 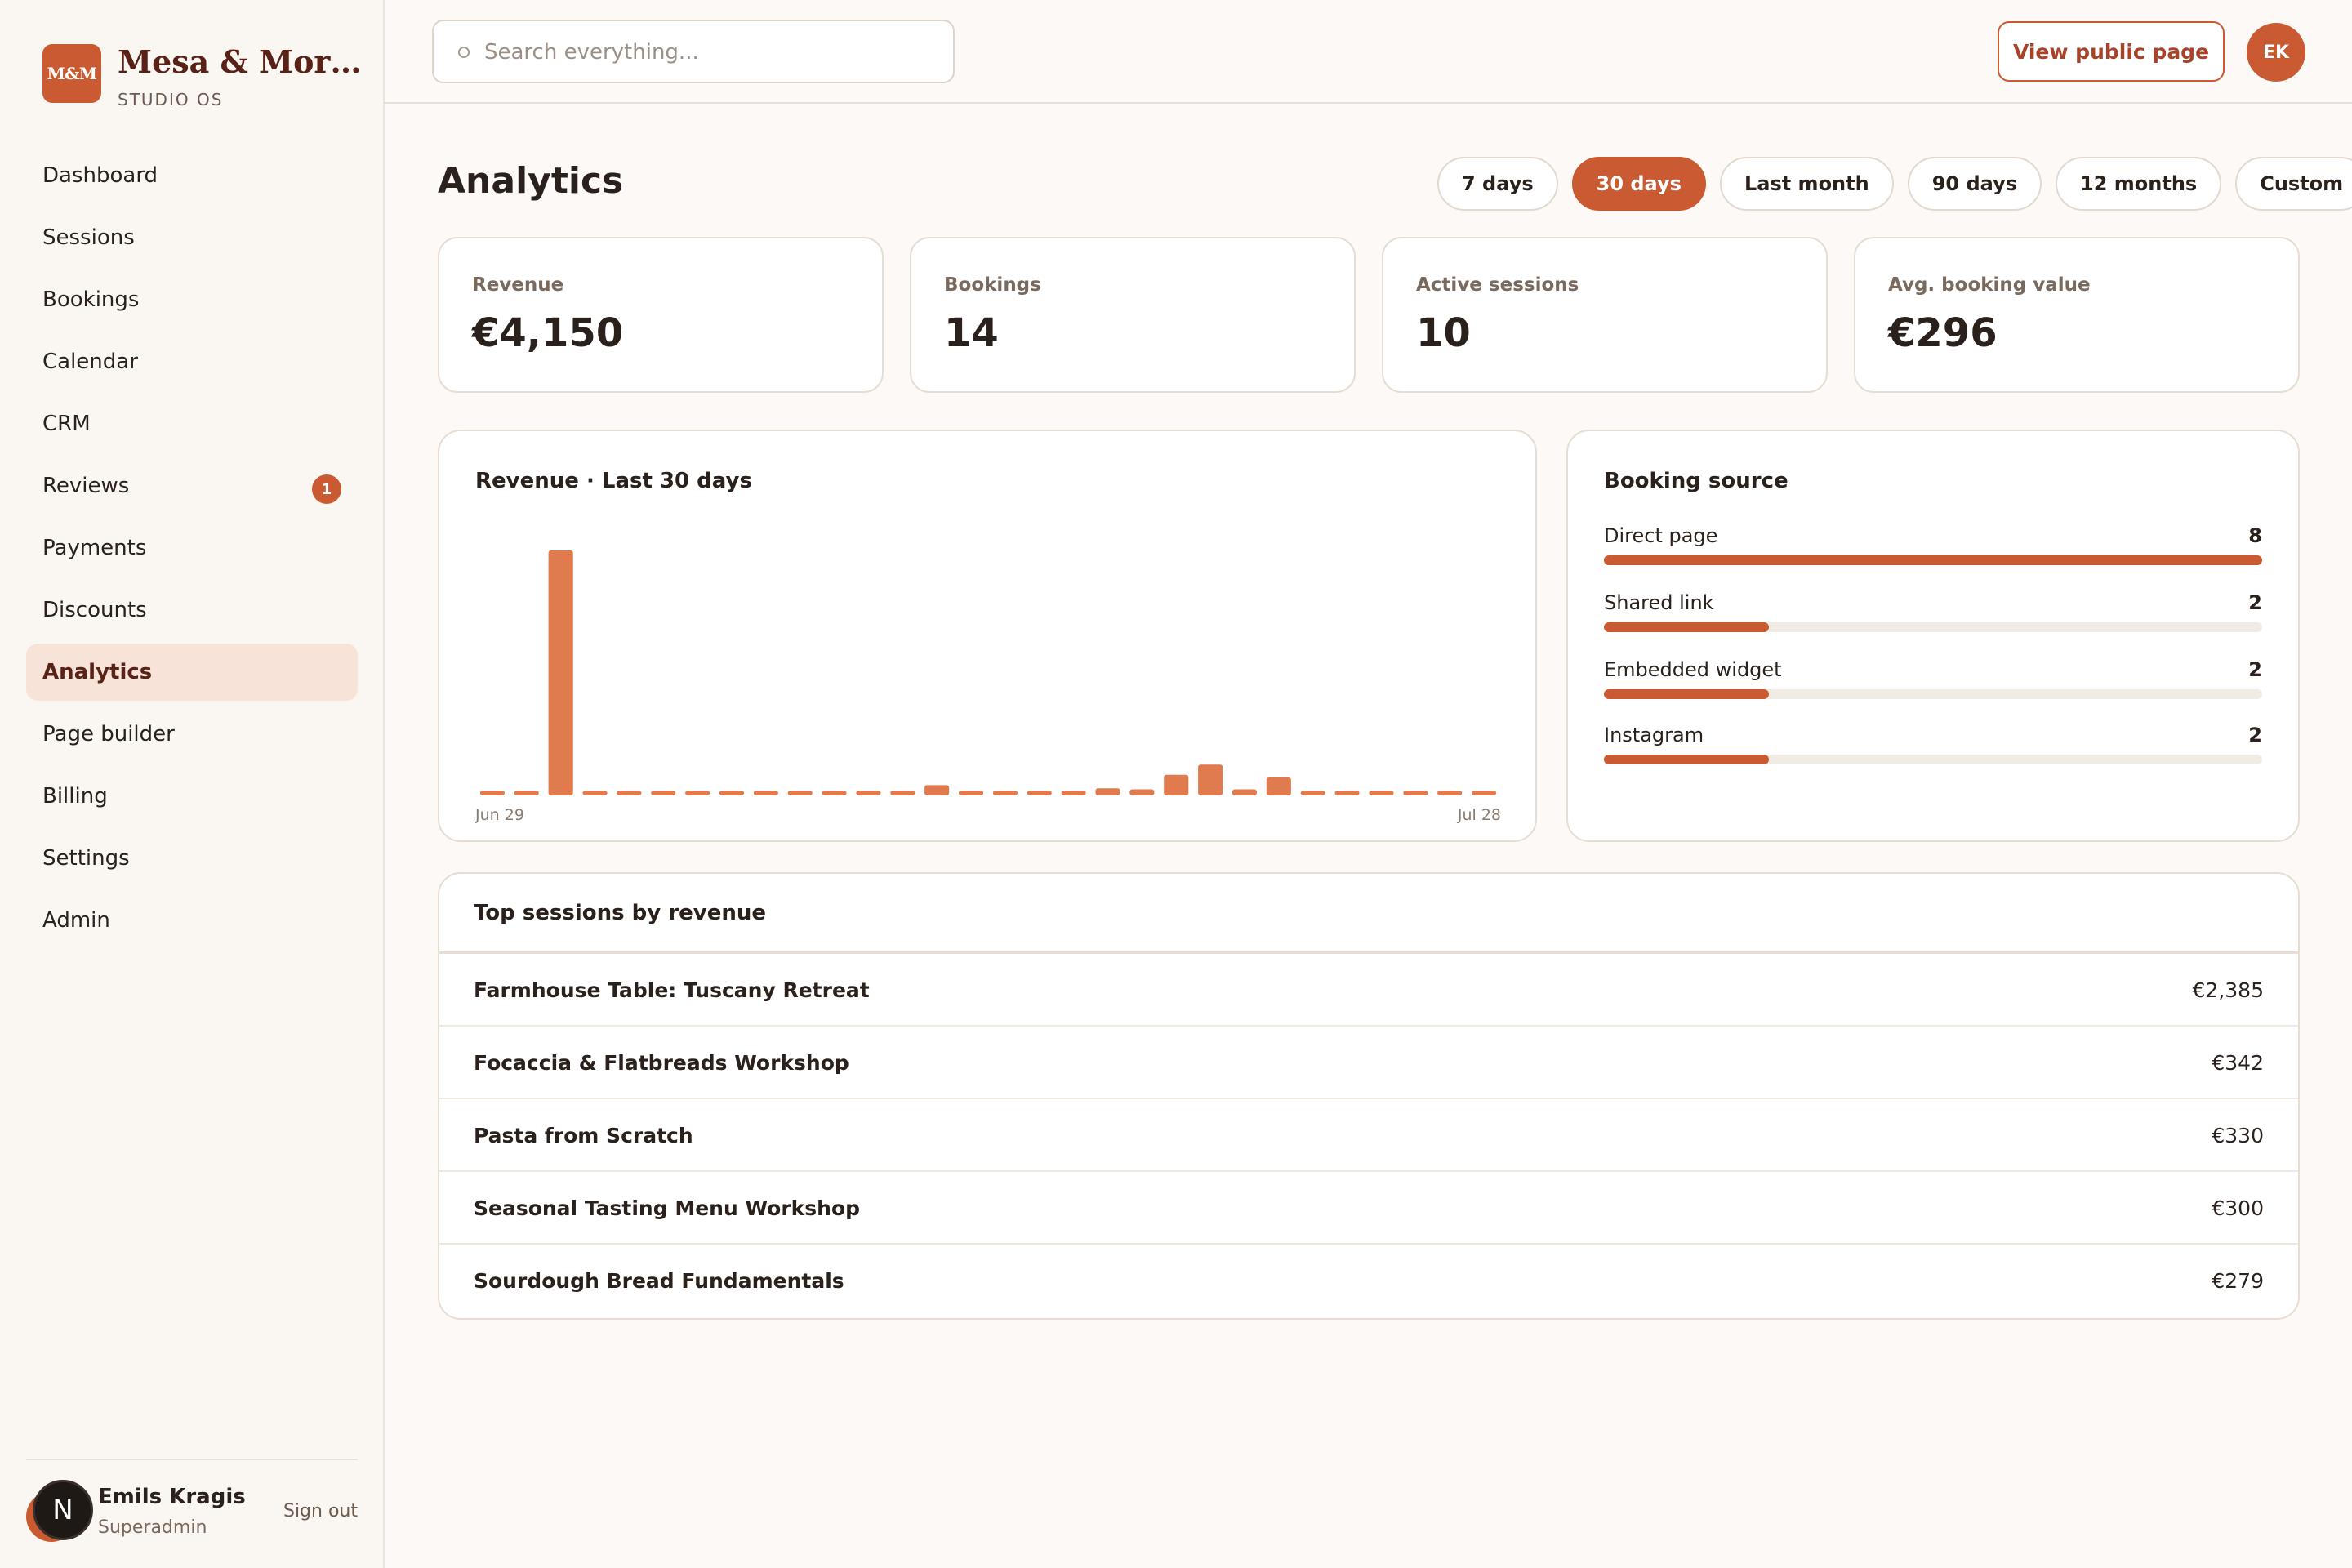 What do you see at coordinates (2238, 1135) in the screenshot?
I see `session-revenue: €330` at bounding box center [2238, 1135].